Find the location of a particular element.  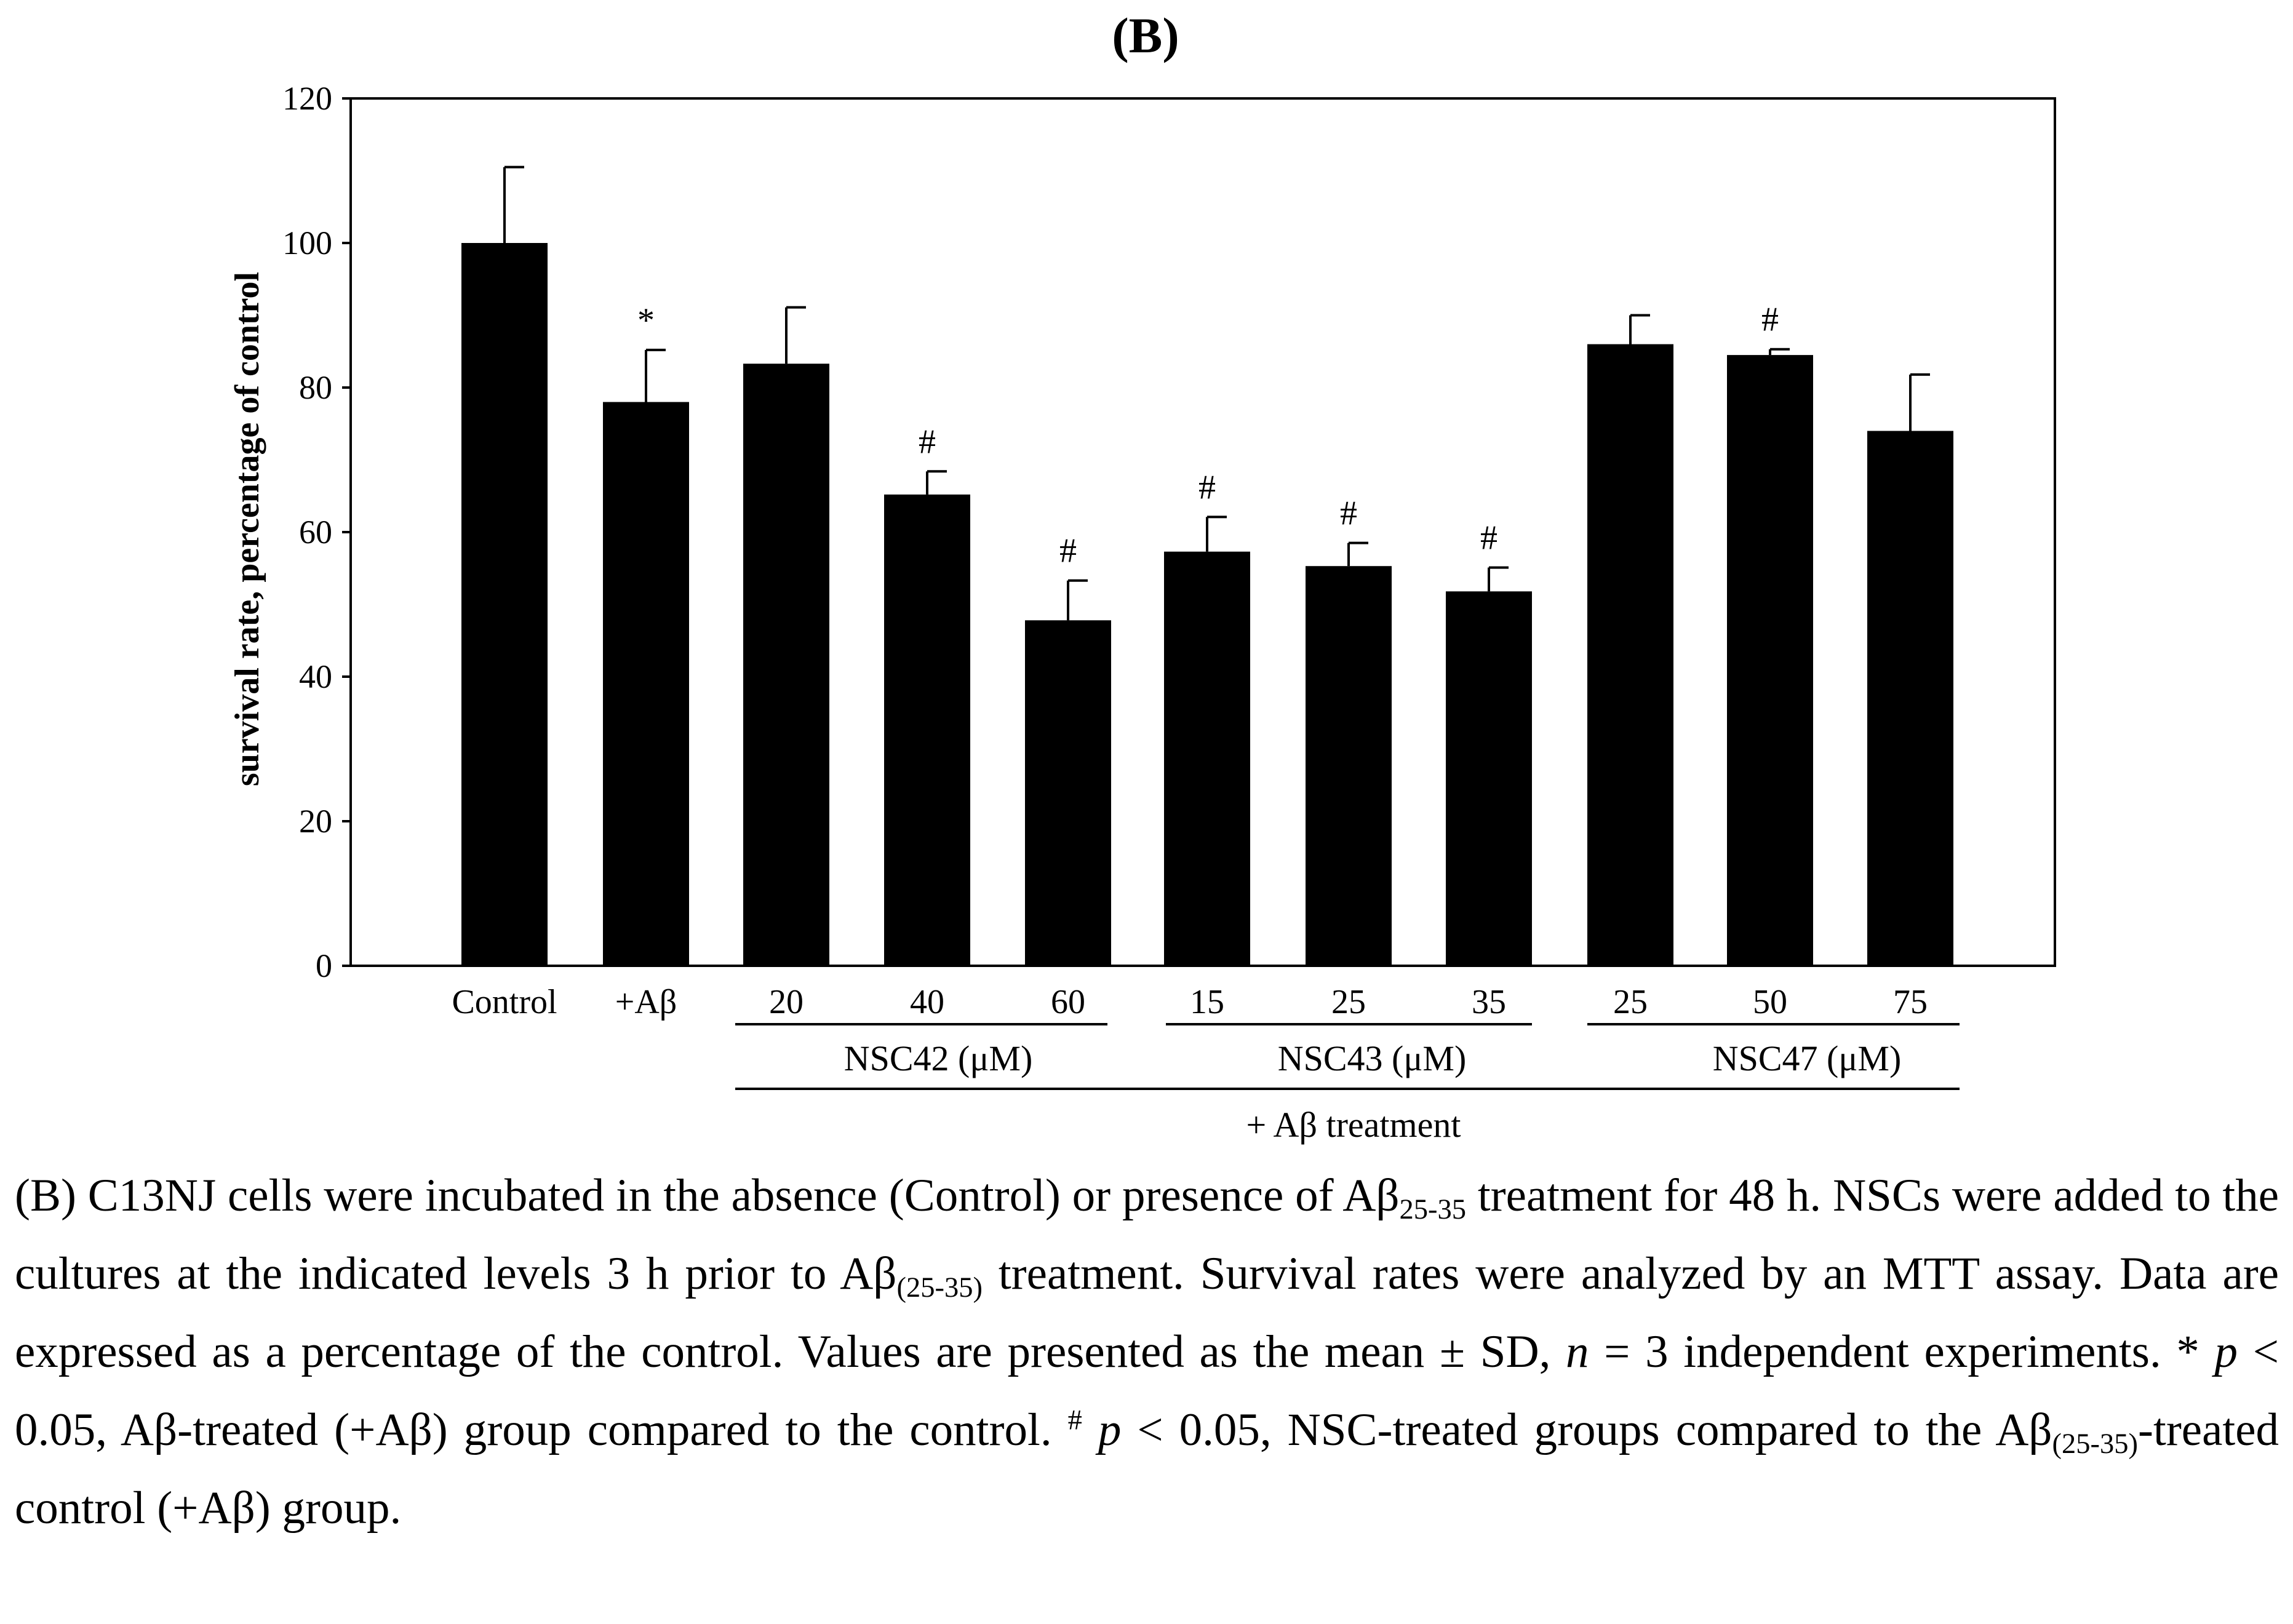

x-tick-label-5: 15 is located at coordinates (1207, 1002).